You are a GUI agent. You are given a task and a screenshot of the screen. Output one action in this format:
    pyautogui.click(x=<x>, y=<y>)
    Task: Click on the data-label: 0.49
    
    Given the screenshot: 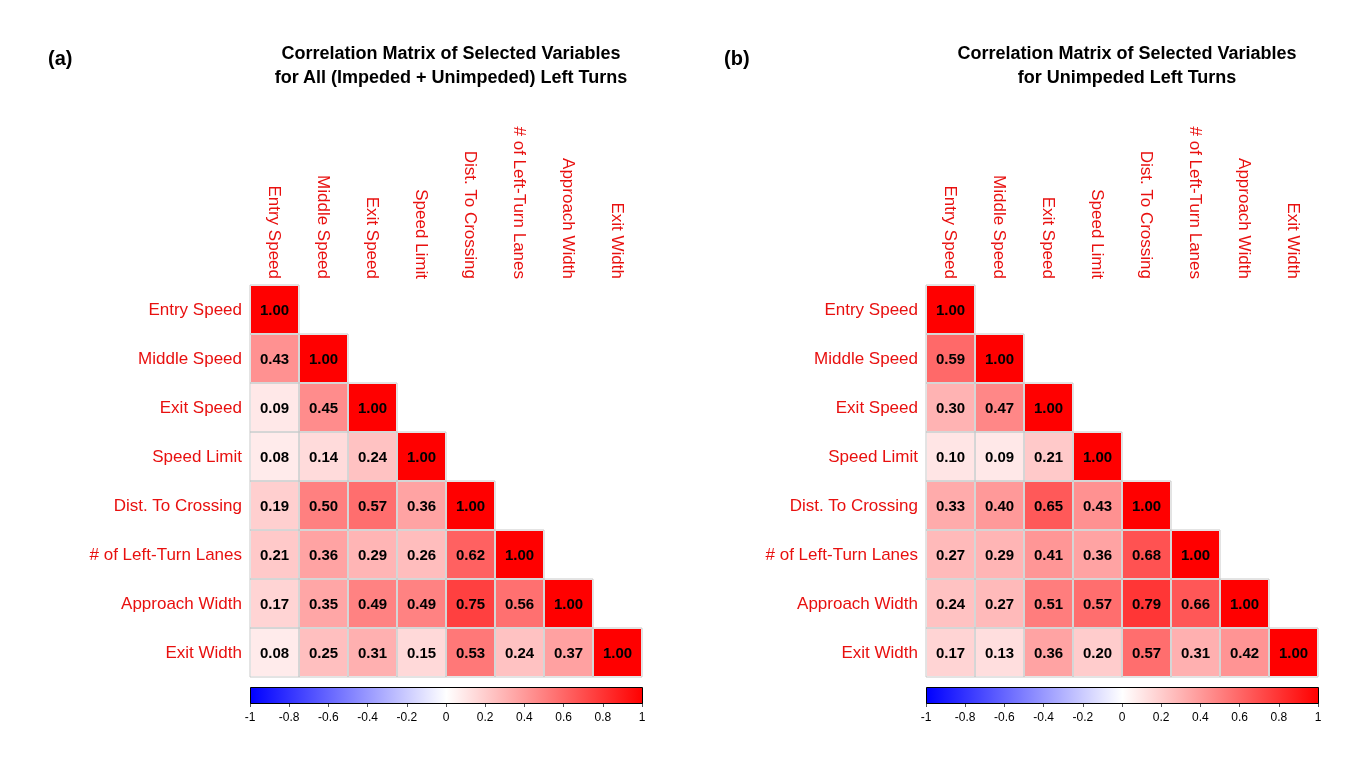 What is the action you would take?
    pyautogui.click(x=372, y=603)
    